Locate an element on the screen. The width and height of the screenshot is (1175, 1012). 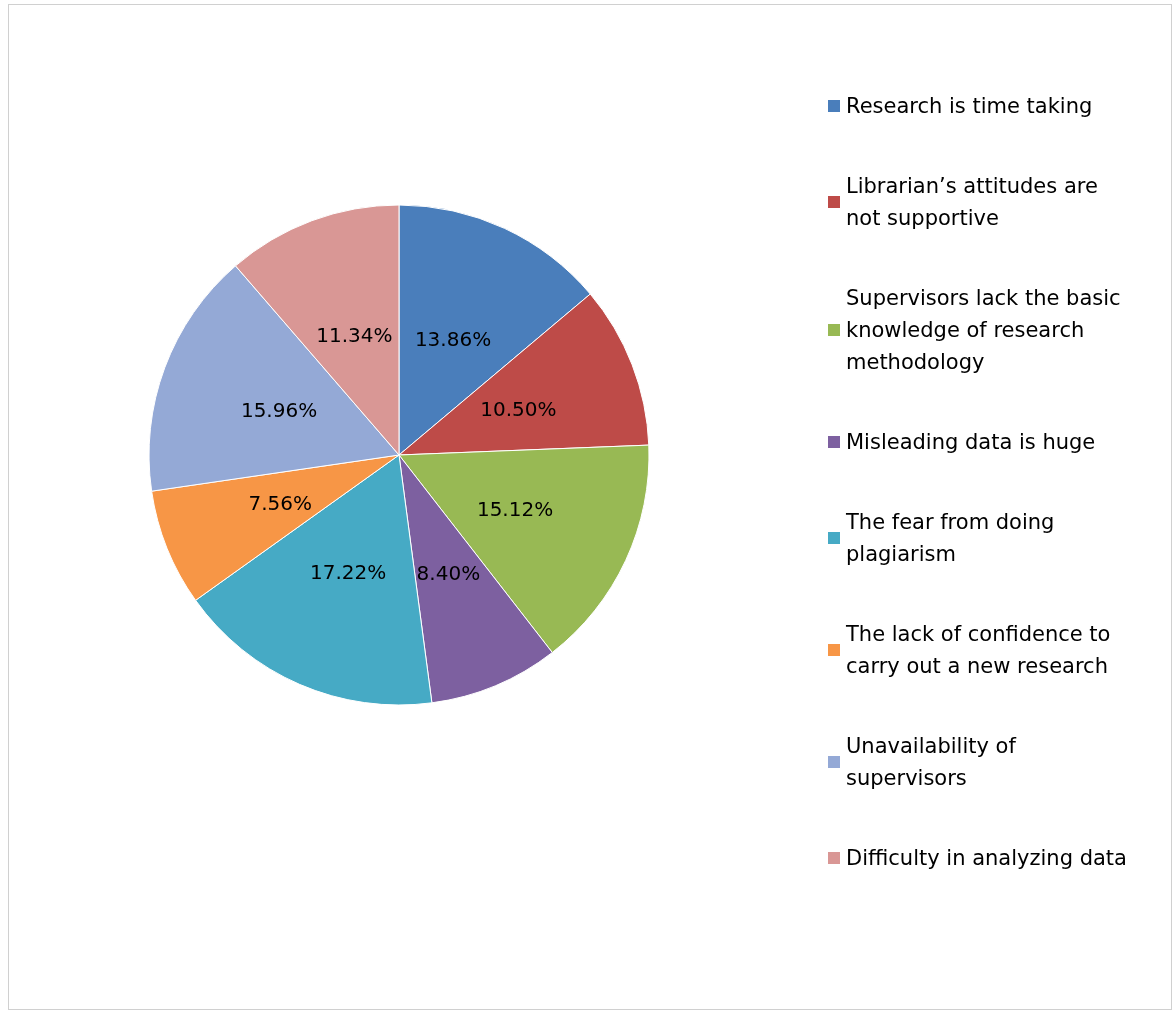
legend-label: Misleading data is huge is located at coordinates (971, 442).